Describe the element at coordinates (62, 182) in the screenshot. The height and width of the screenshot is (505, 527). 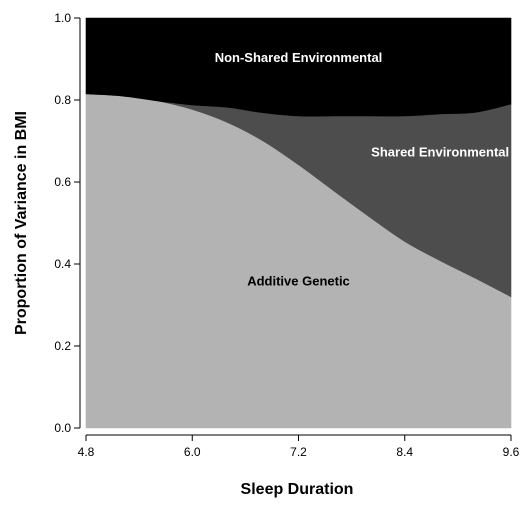
I see `y-tick-label: 0.6` at that location.